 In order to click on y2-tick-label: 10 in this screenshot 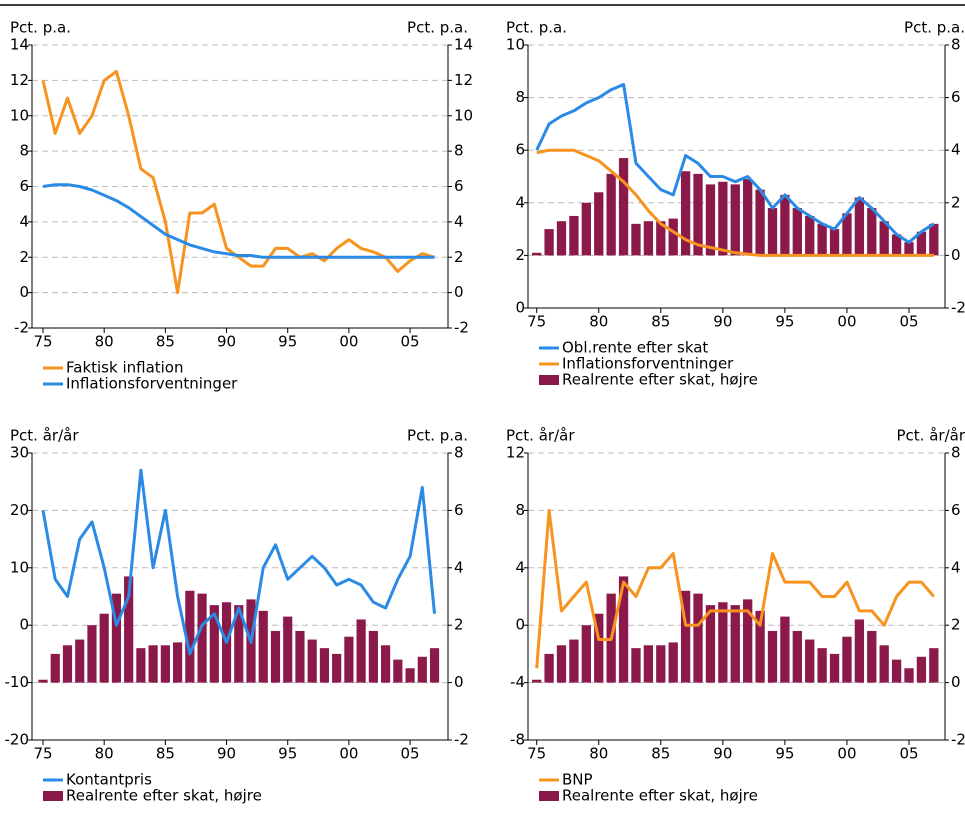, I will do `click(463, 115)`.